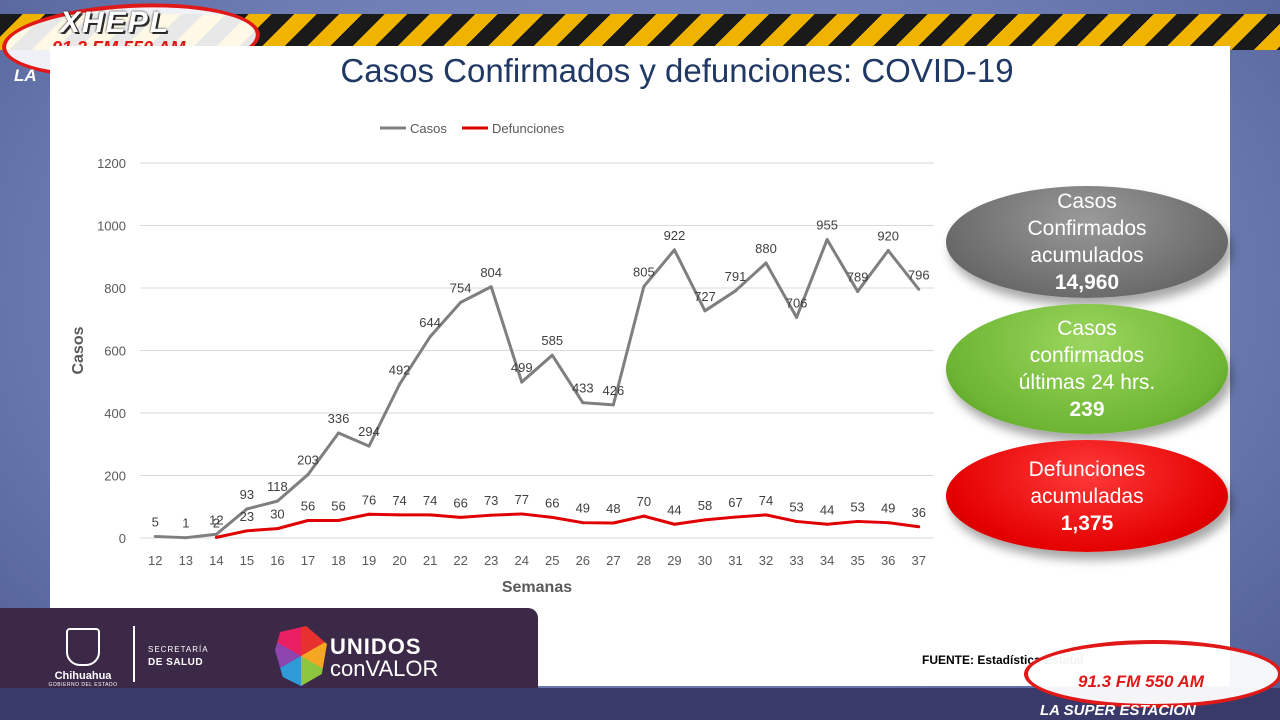 This screenshot has width=1280, height=720. Describe the element at coordinates (674, 560) in the screenshot. I see `x-tick-label: 29` at that location.